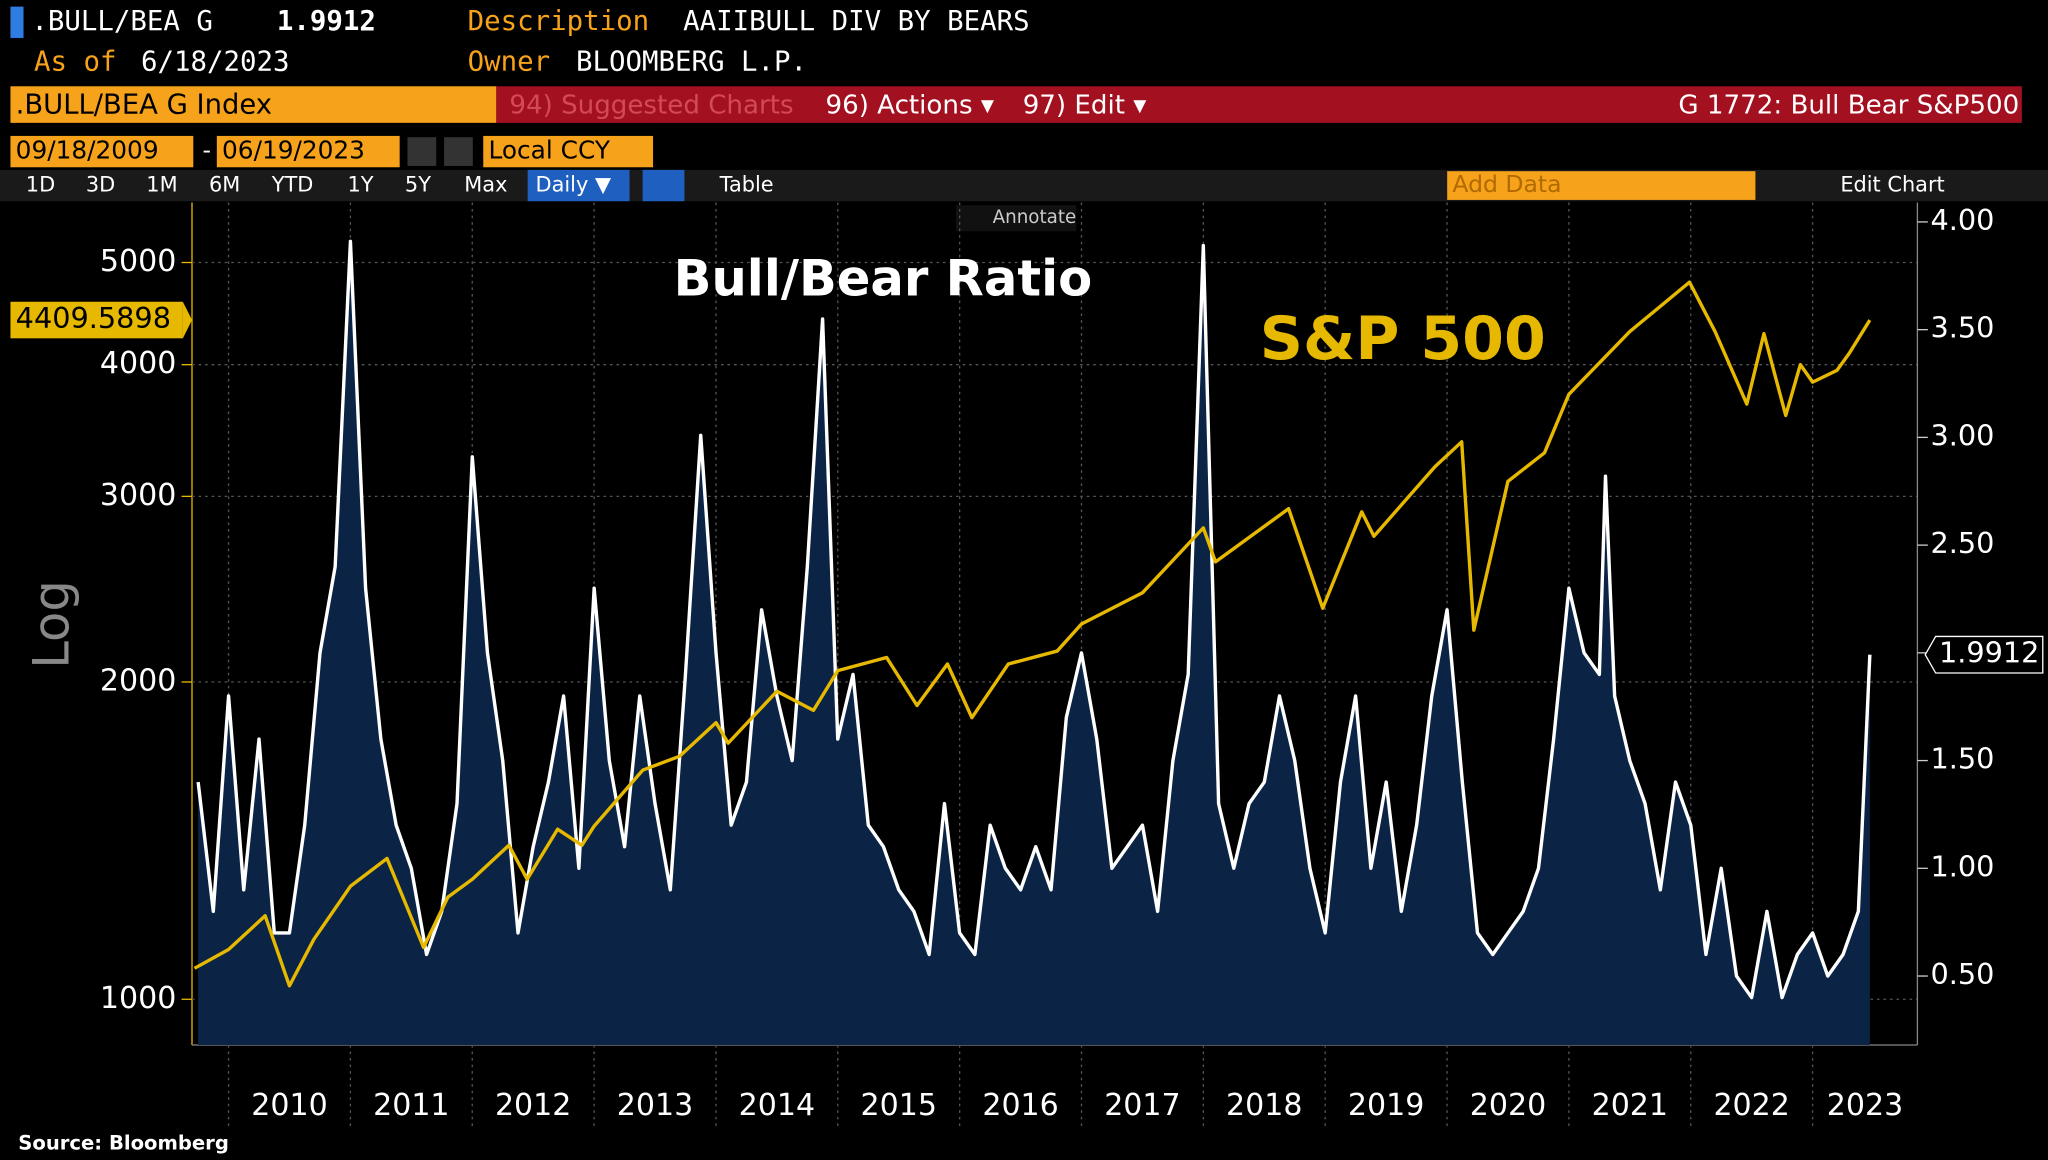 This screenshot has height=1160, width=2048. Describe the element at coordinates (293, 150) in the screenshot. I see `end-date: 06/19/2023` at that location.